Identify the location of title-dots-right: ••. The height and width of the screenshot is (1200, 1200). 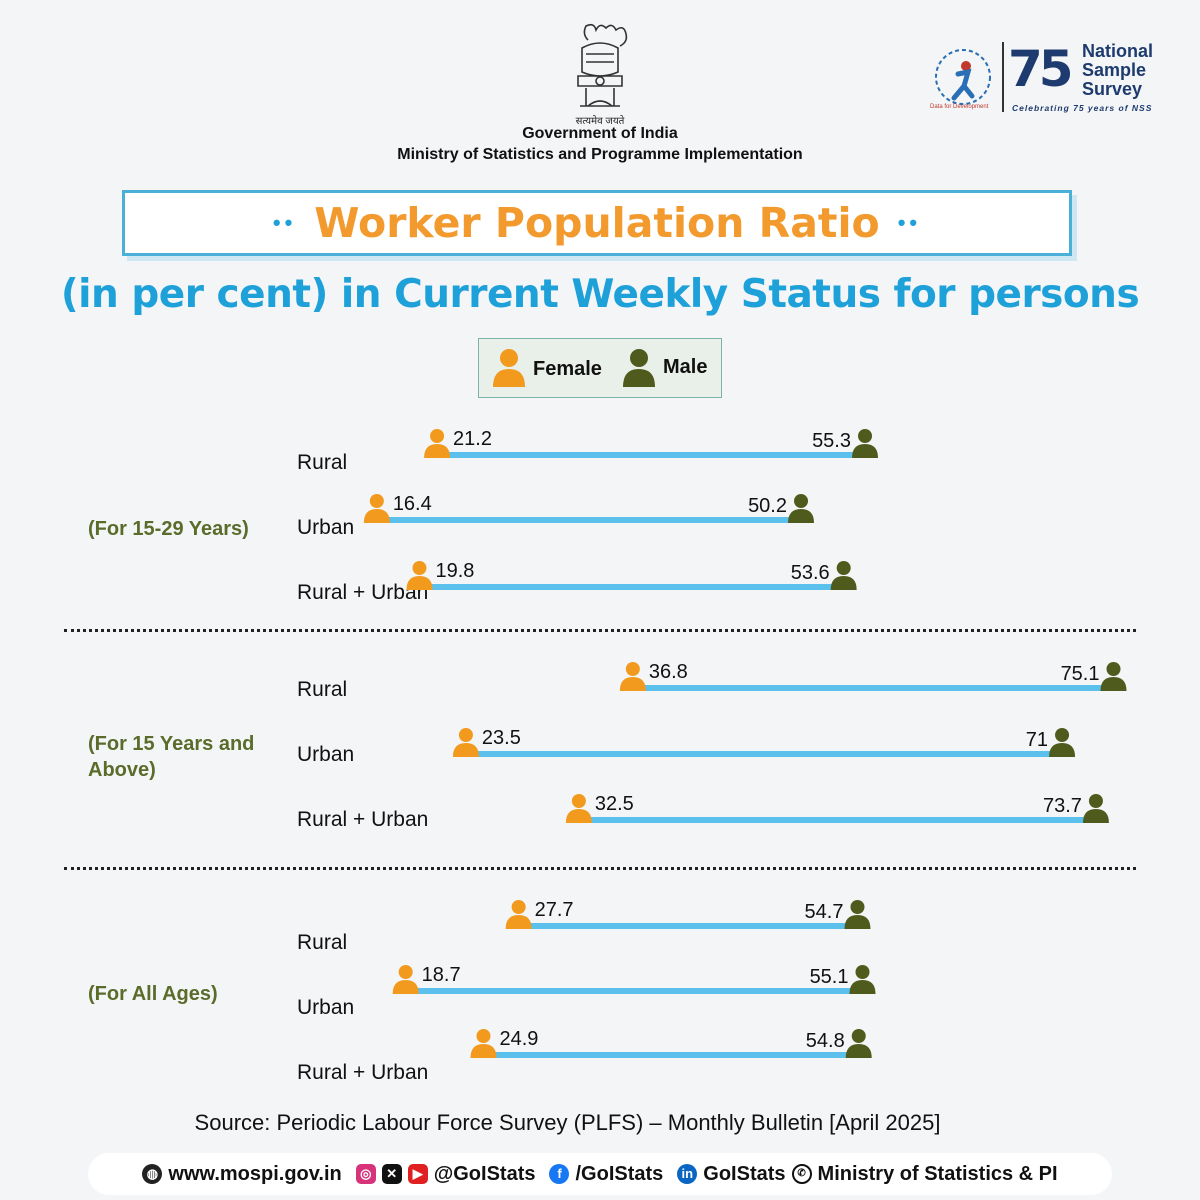
(909, 222).